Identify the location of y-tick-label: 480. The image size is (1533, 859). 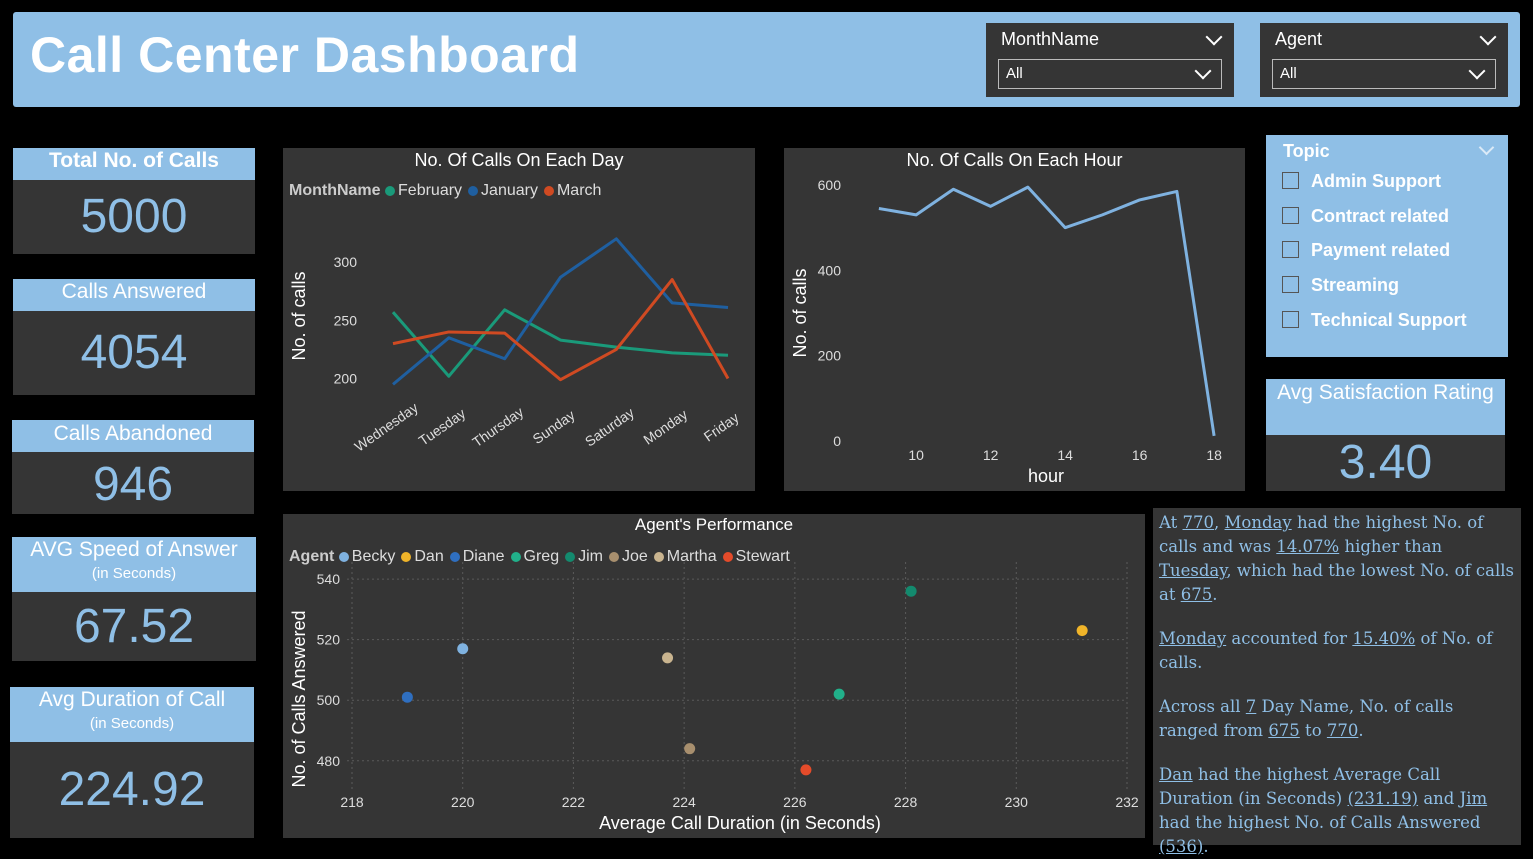
(329, 761).